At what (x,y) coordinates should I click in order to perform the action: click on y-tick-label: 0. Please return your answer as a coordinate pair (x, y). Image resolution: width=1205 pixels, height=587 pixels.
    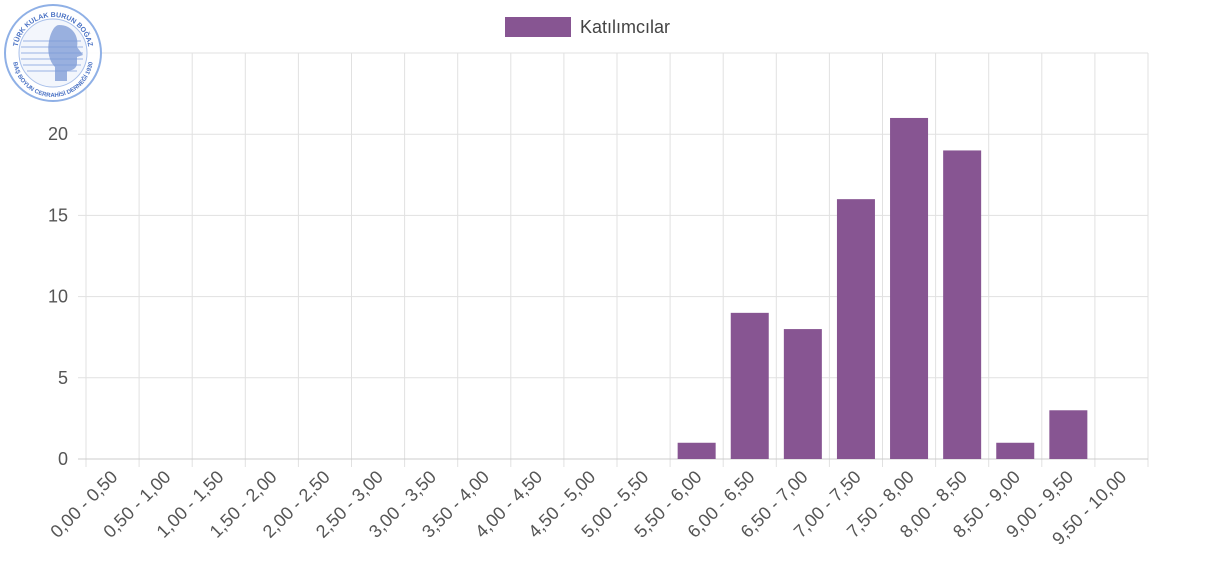
    Looking at the image, I should click on (63, 459).